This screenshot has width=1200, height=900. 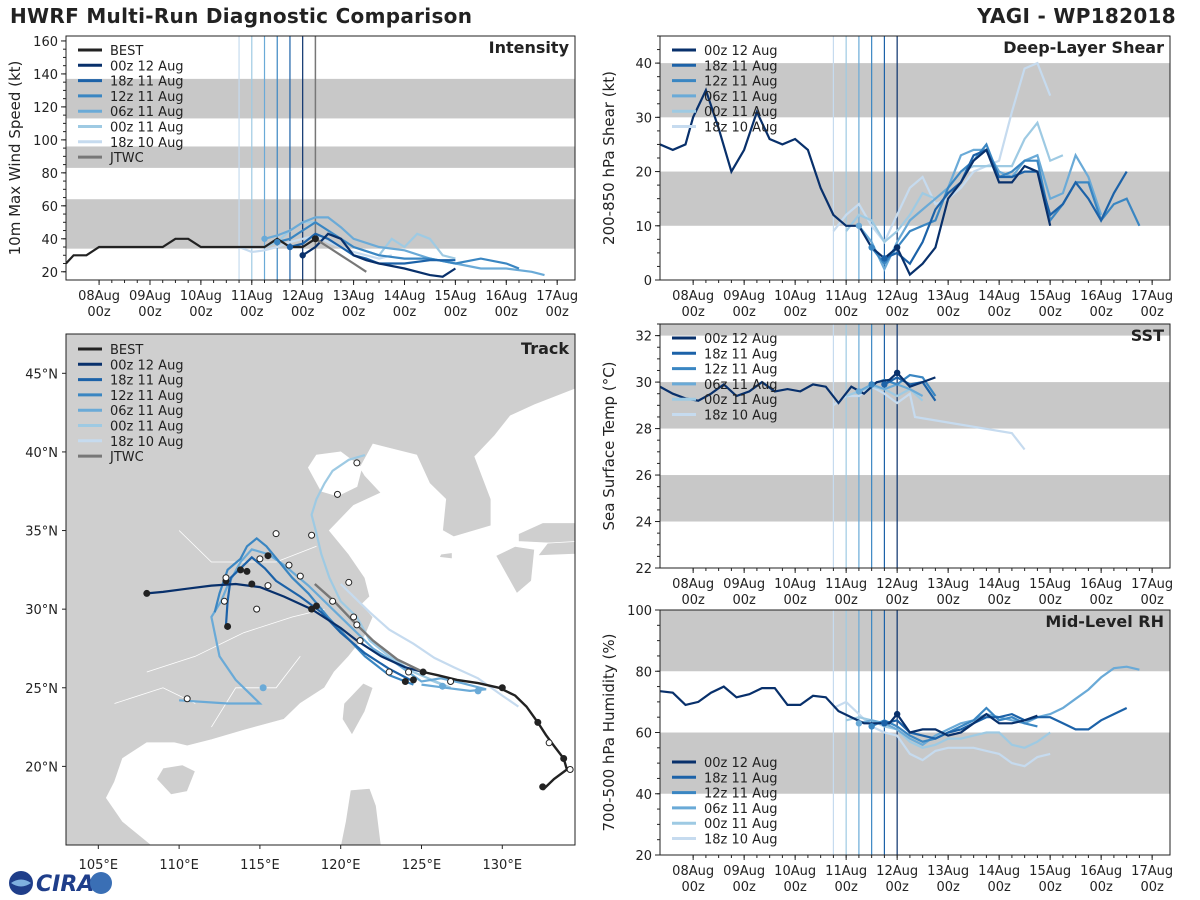 What do you see at coordinates (897, 584) in the screenshot?
I see `sst-xtick-label: 12Aug` at bounding box center [897, 584].